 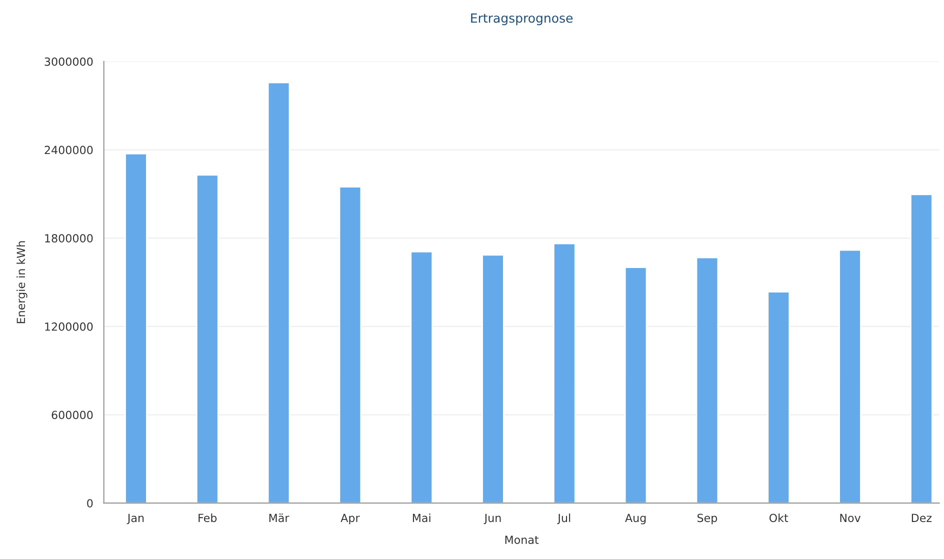 What do you see at coordinates (492, 519) in the screenshot?
I see `x-tick-label: Jun` at bounding box center [492, 519].